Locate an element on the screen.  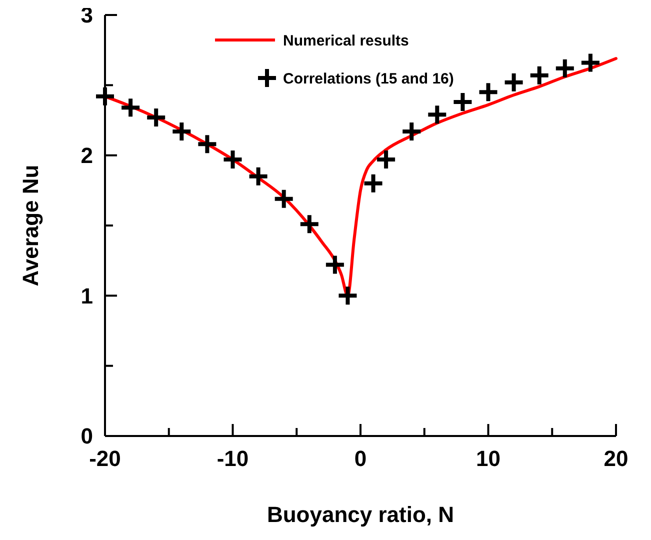
x-tick-label: 0 is located at coordinates (360, 458).